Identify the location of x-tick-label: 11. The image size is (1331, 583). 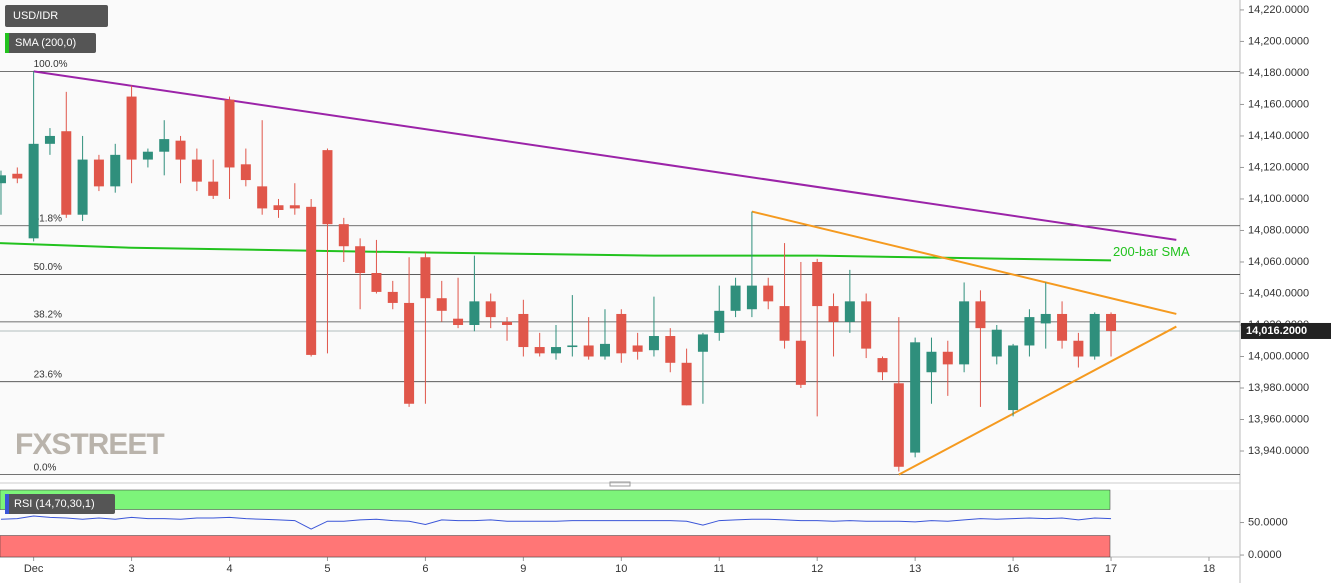
(719, 569).